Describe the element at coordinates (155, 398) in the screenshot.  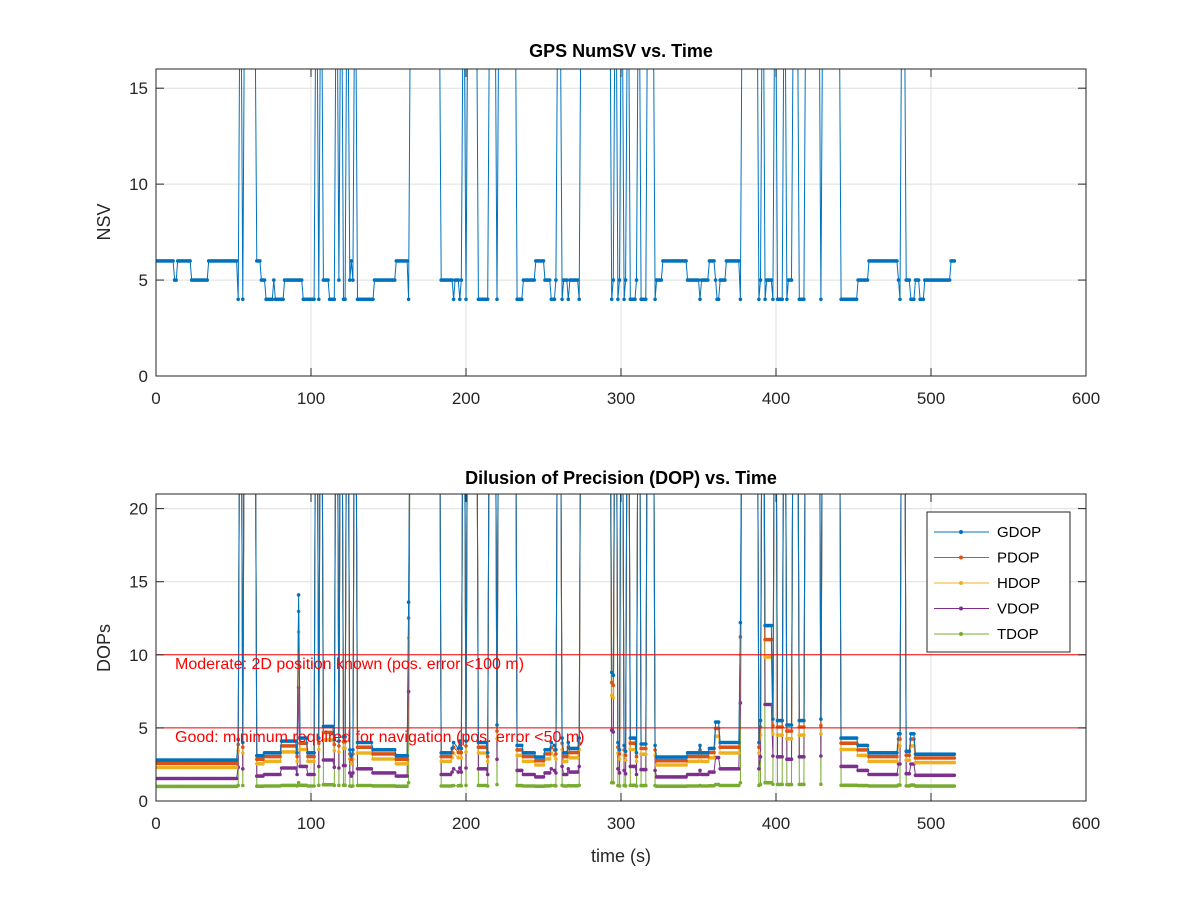
I see `x-tick-label: 0` at that location.